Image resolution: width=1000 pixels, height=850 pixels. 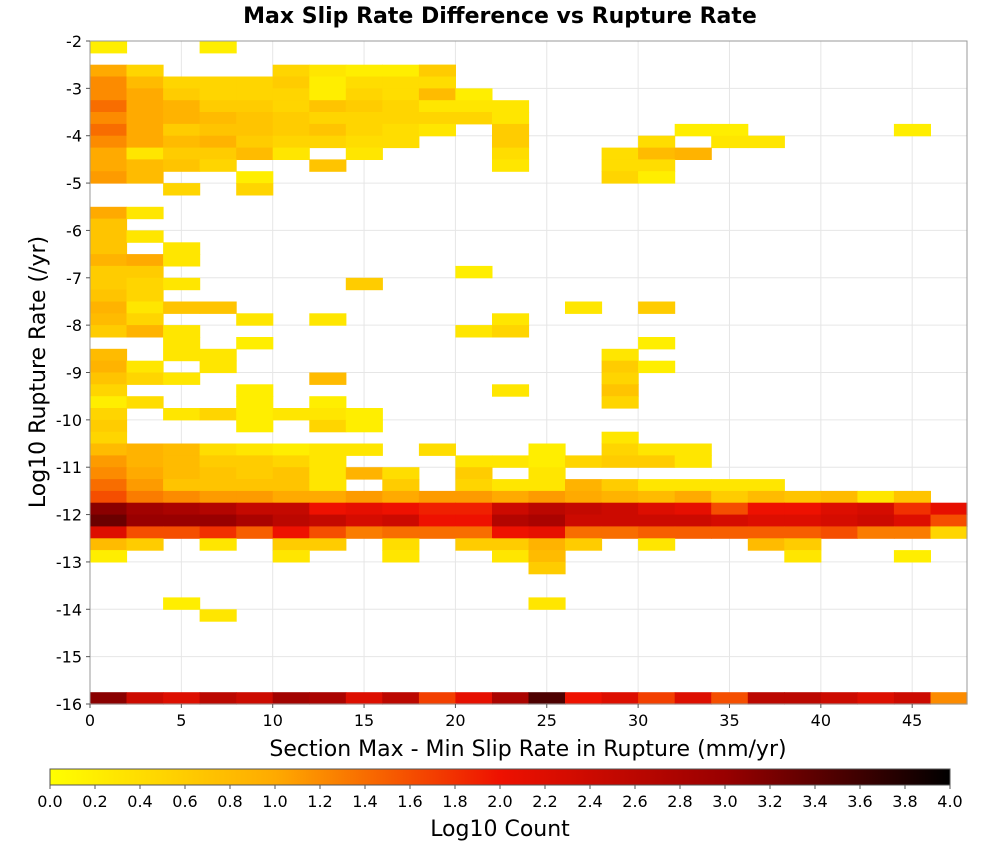 I want to click on y-tick-label: -4, so click(x=74, y=136).